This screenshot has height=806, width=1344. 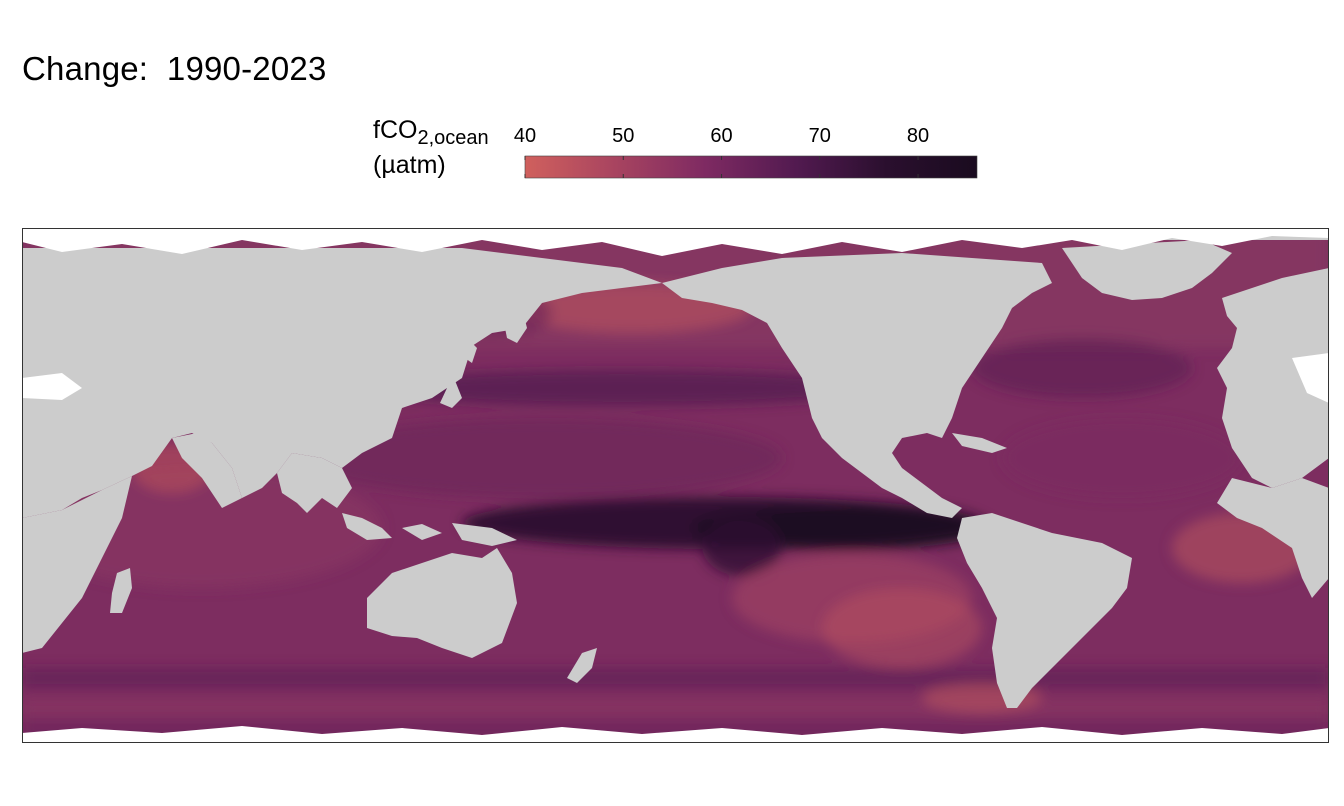 I want to click on colorbar-tick-label: 80, so click(x=918, y=136).